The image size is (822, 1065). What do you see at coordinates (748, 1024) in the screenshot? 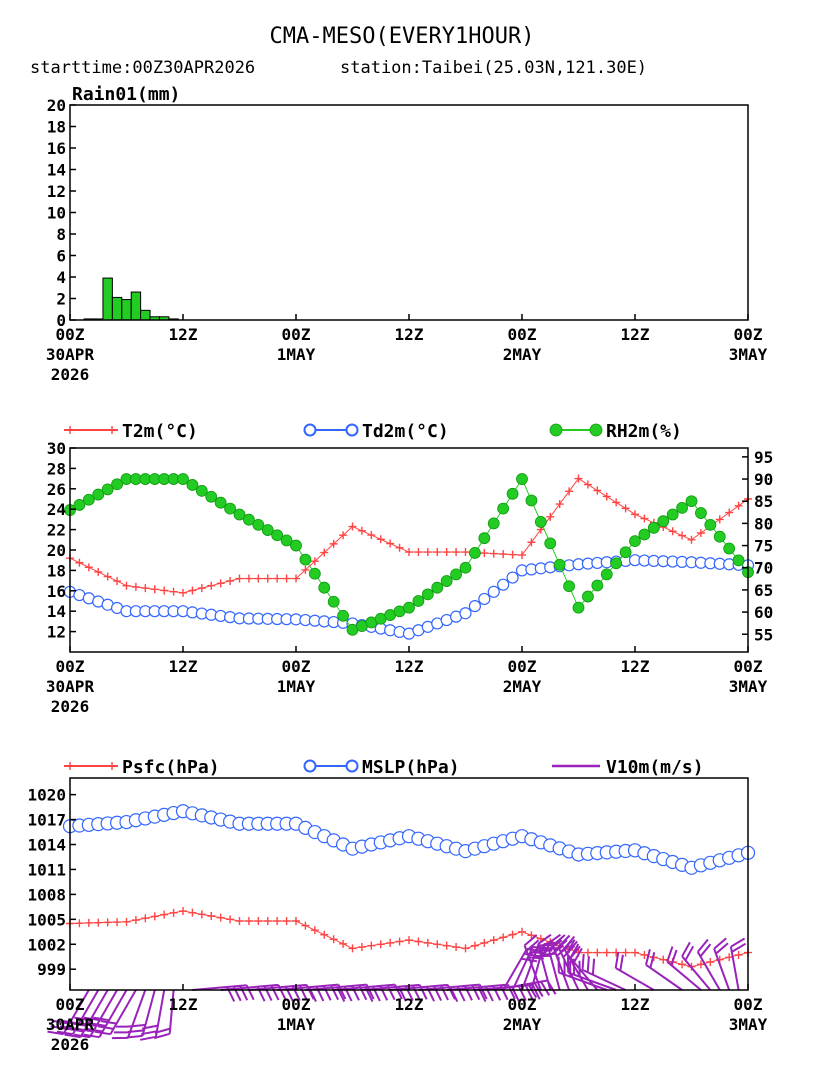
I see `pressure-xtick-date-6: 3MAY` at bounding box center [748, 1024].